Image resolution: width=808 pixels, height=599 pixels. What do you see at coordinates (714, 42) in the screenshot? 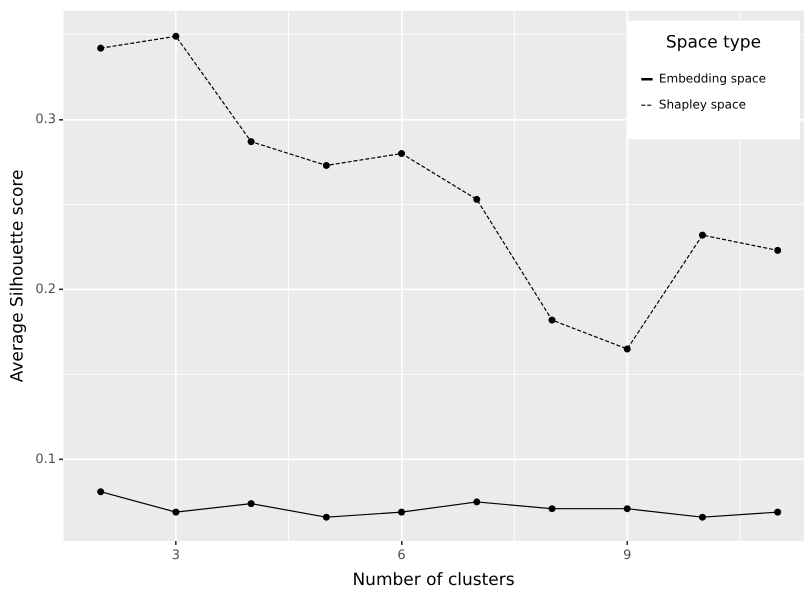
I see `legend-title: Space type` at bounding box center [714, 42].